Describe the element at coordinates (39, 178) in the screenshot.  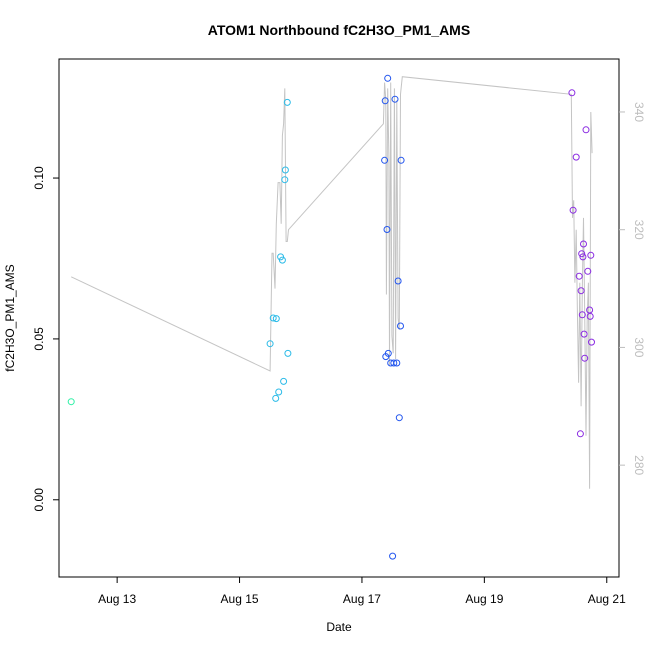
I see `y-tick-label: 0.10` at that location.